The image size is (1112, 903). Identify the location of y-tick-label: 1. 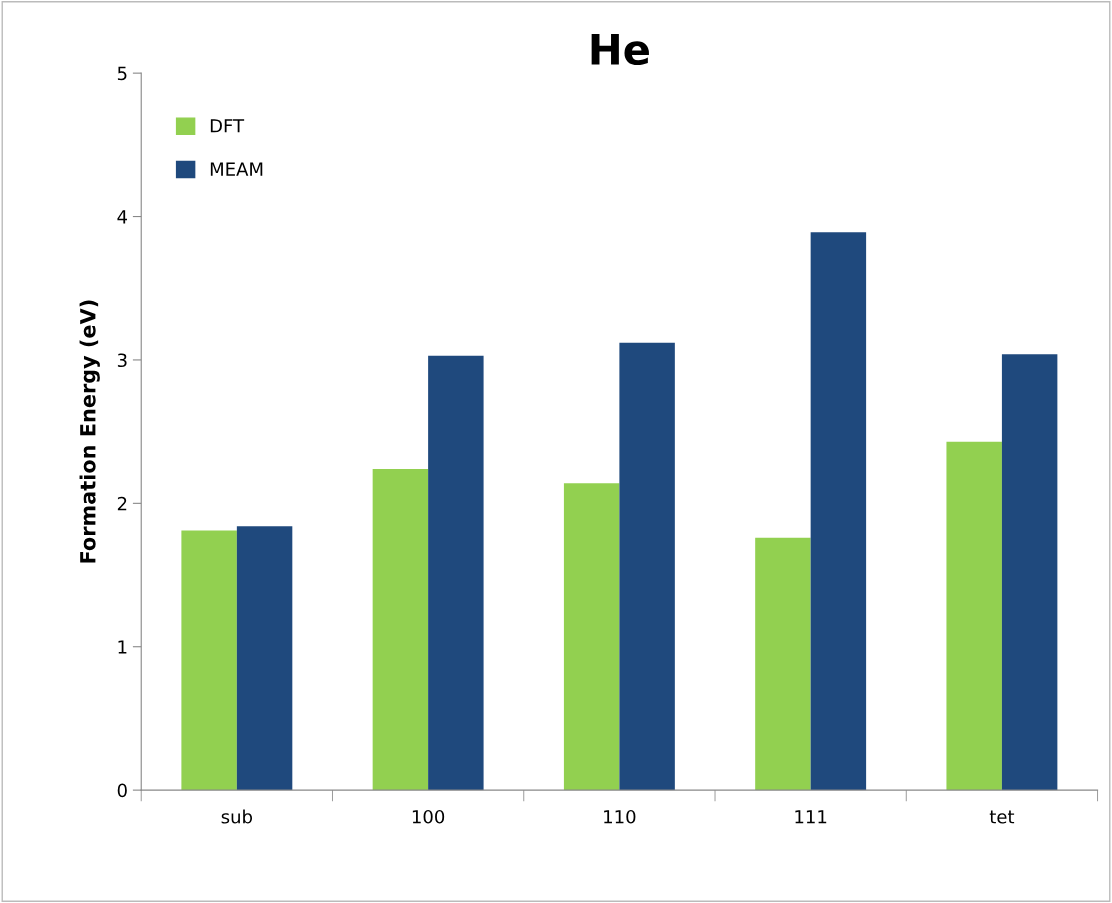
(122, 647).